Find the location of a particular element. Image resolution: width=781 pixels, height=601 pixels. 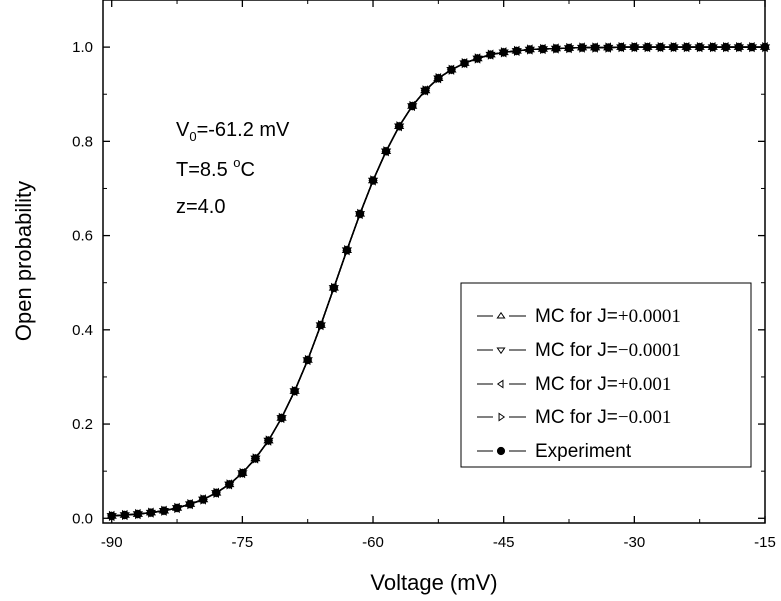

legend-item: MC for J=−0.0001 is located at coordinates (579, 350).